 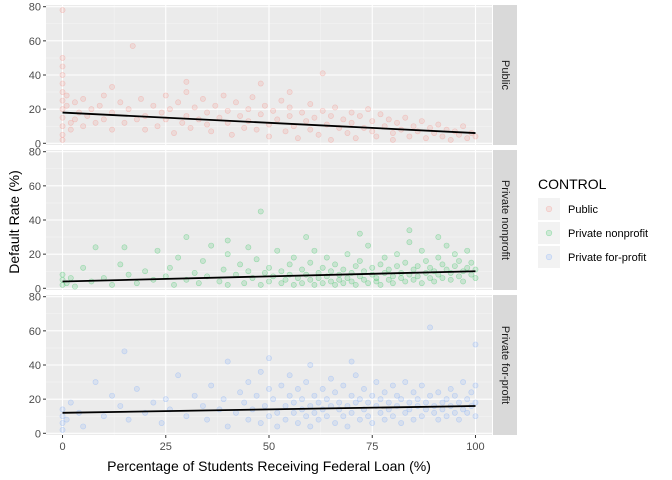 I want to click on legend-label: Private for-profit, so click(x=607, y=258).